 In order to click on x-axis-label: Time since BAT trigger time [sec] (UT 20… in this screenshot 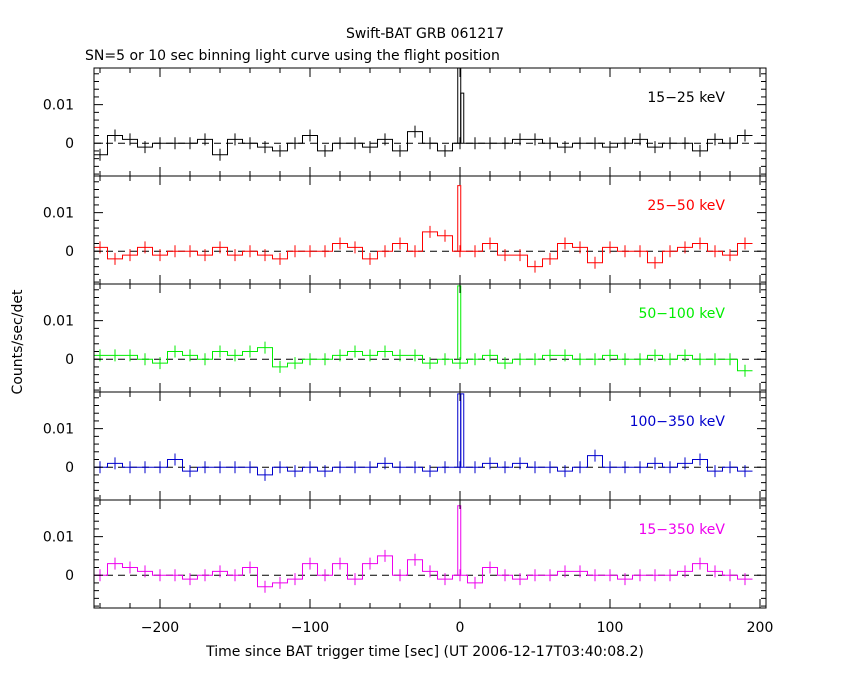, I will do `click(424, 652)`.